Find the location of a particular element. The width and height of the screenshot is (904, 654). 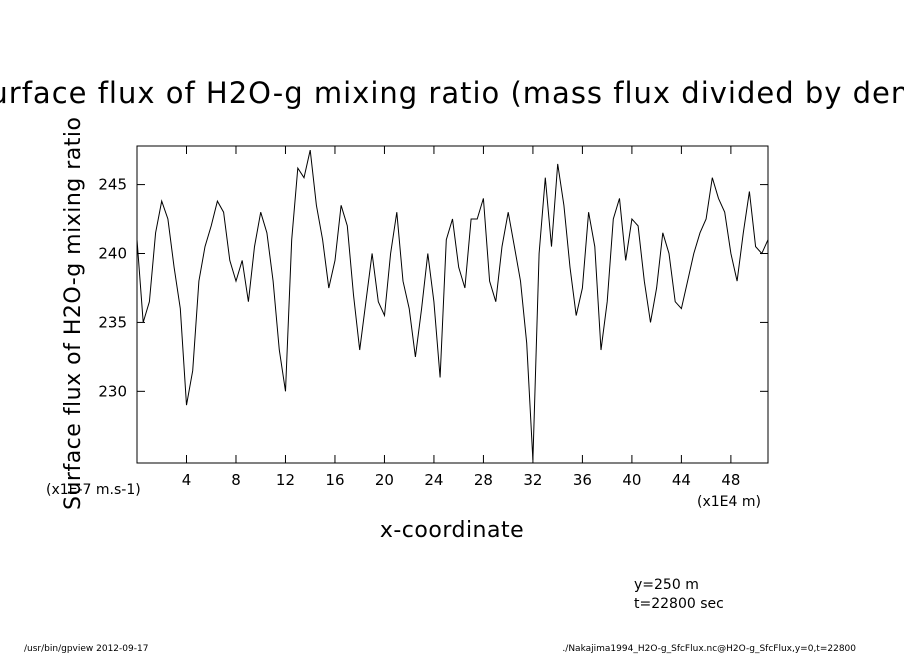

x-tick-label: 36 is located at coordinates (582, 480).